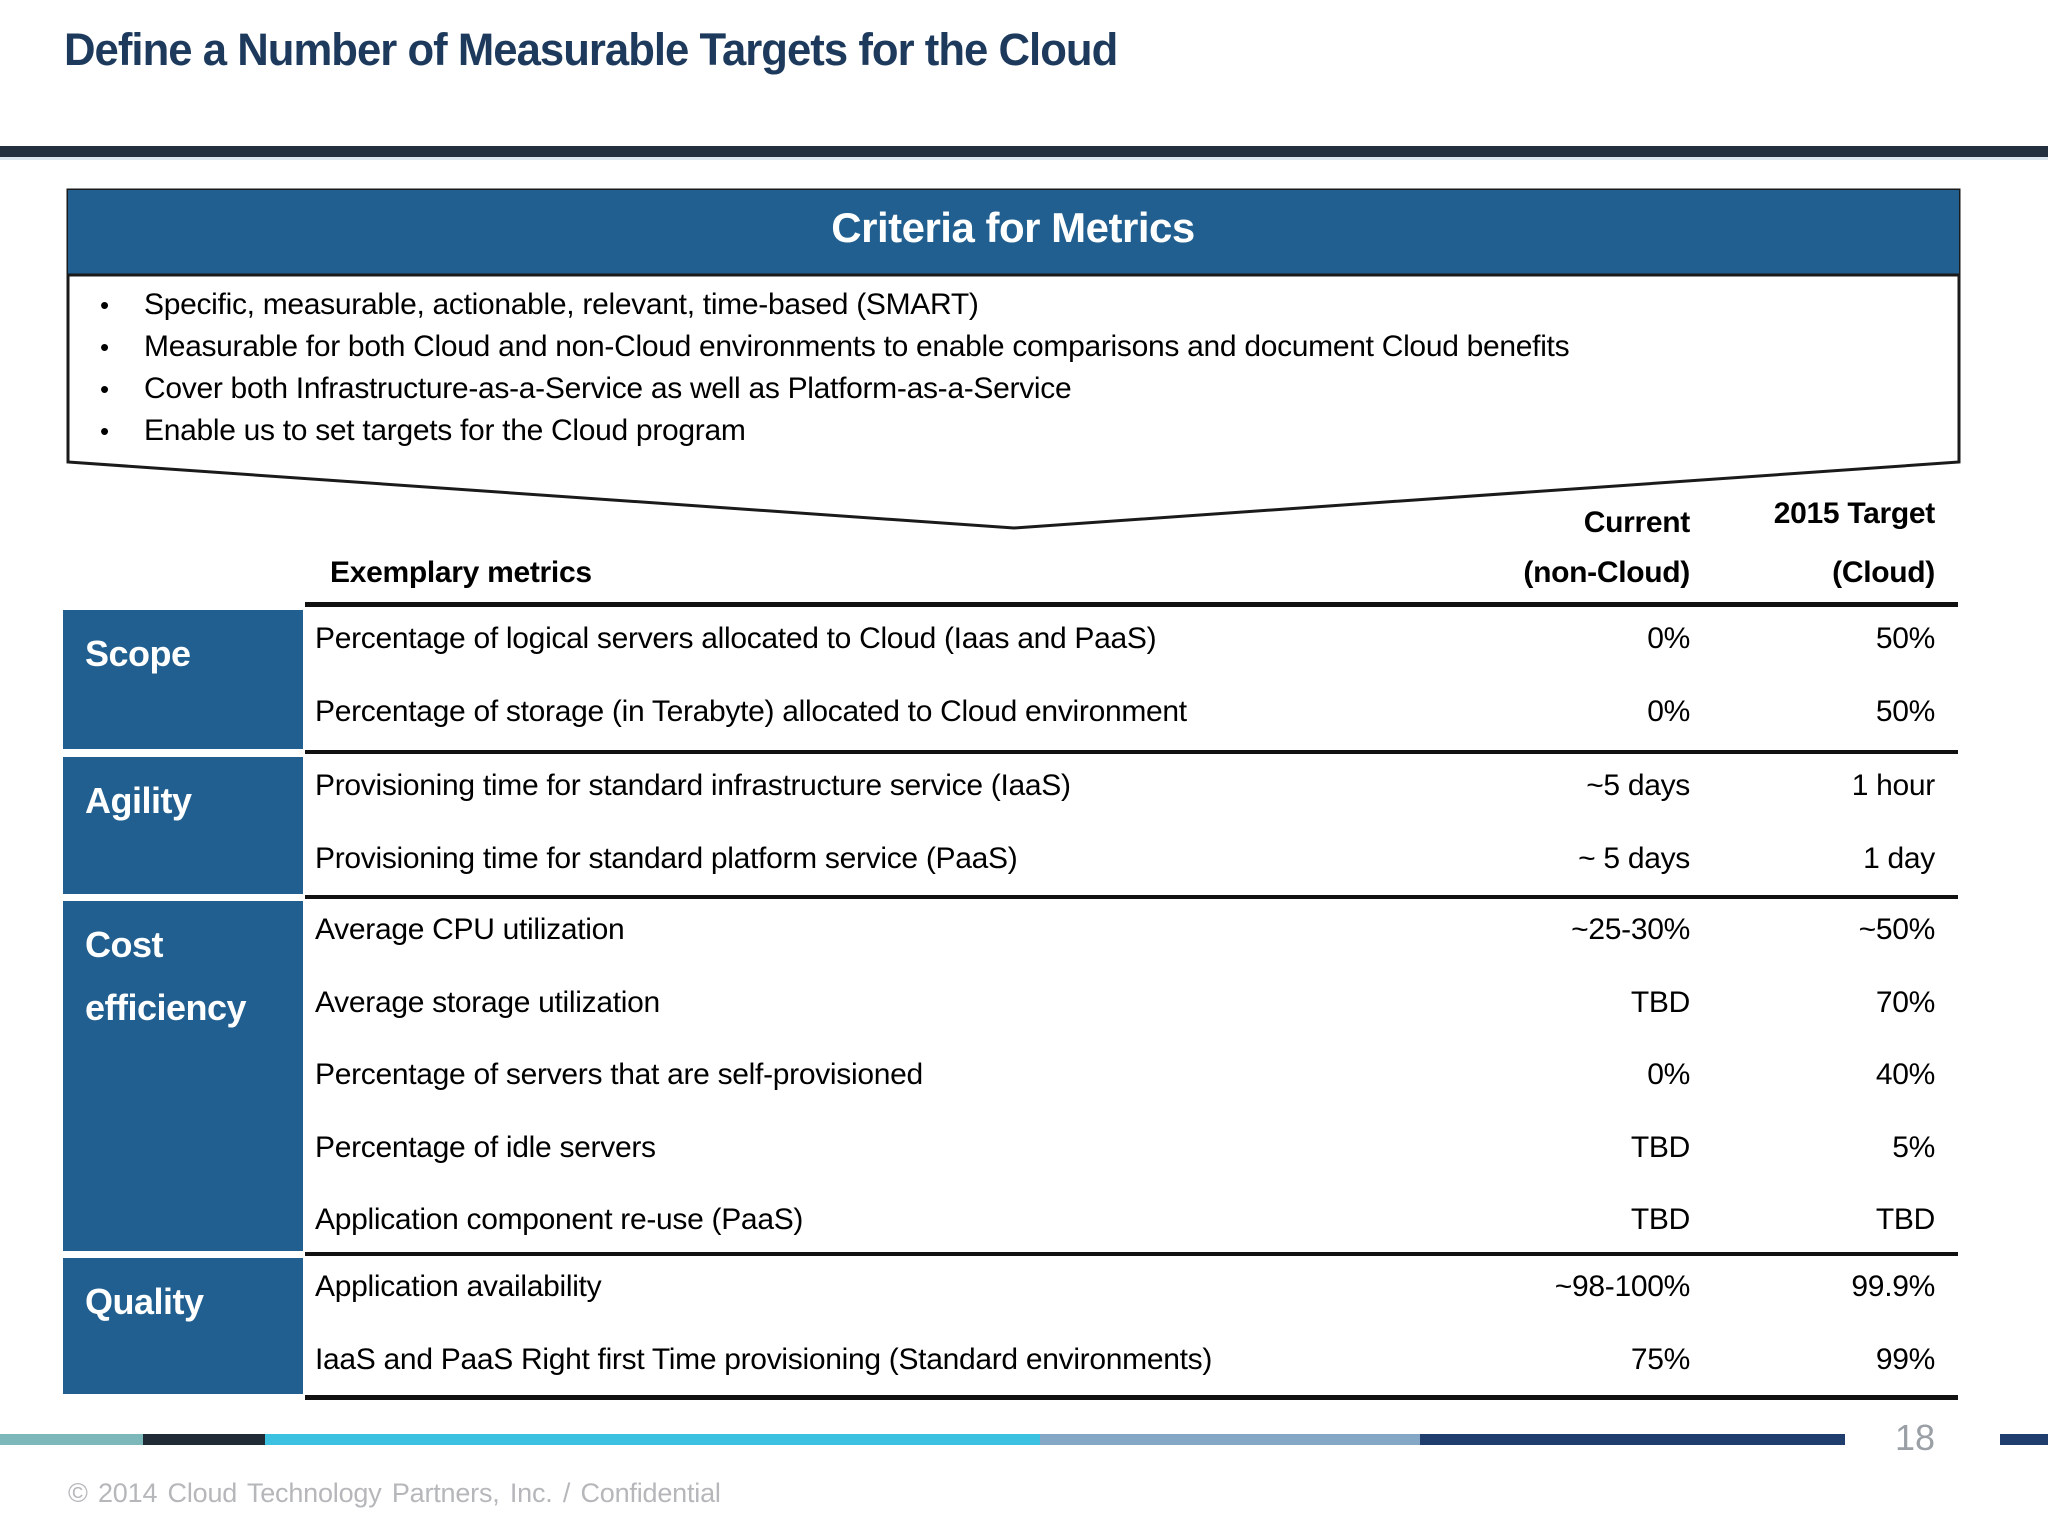 The width and height of the screenshot is (2048, 1536). Describe the element at coordinates (1131, 604) in the screenshot. I see `table-header-line` at that location.